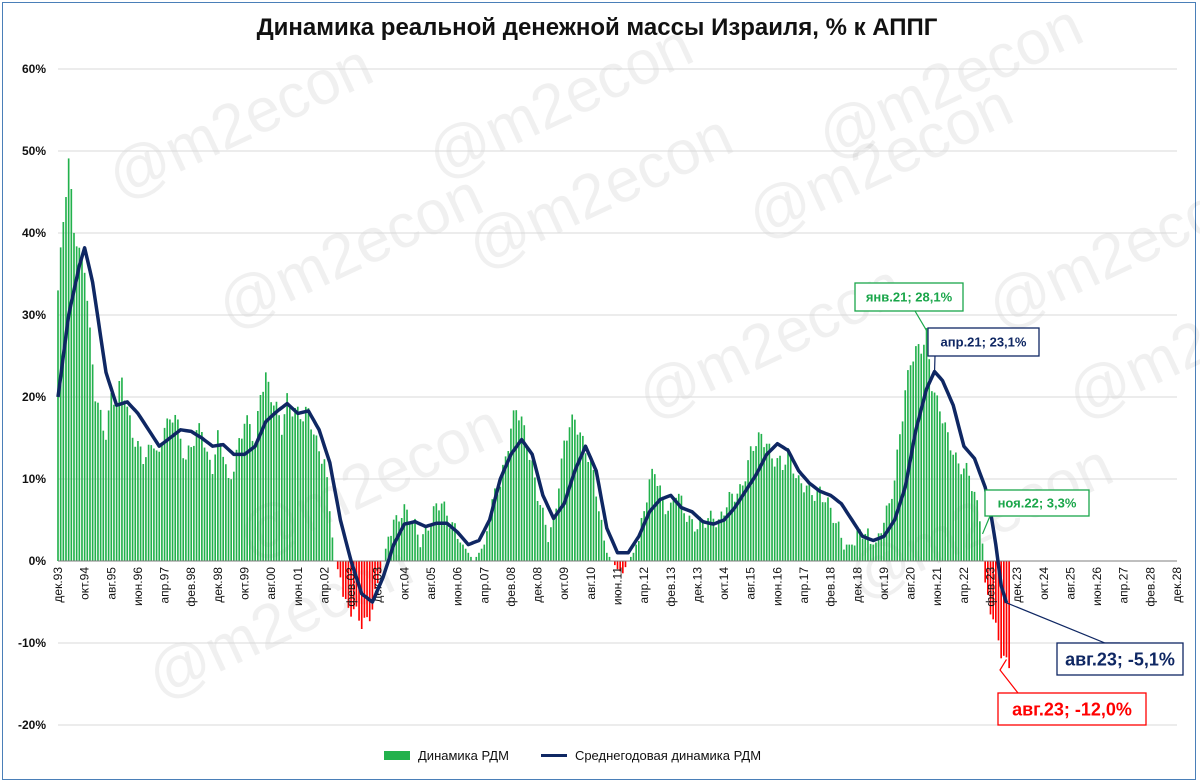 The image size is (1200, 784). What do you see at coordinates (921, 320) in the screenshot?
I see `callout-leader` at bounding box center [921, 320].